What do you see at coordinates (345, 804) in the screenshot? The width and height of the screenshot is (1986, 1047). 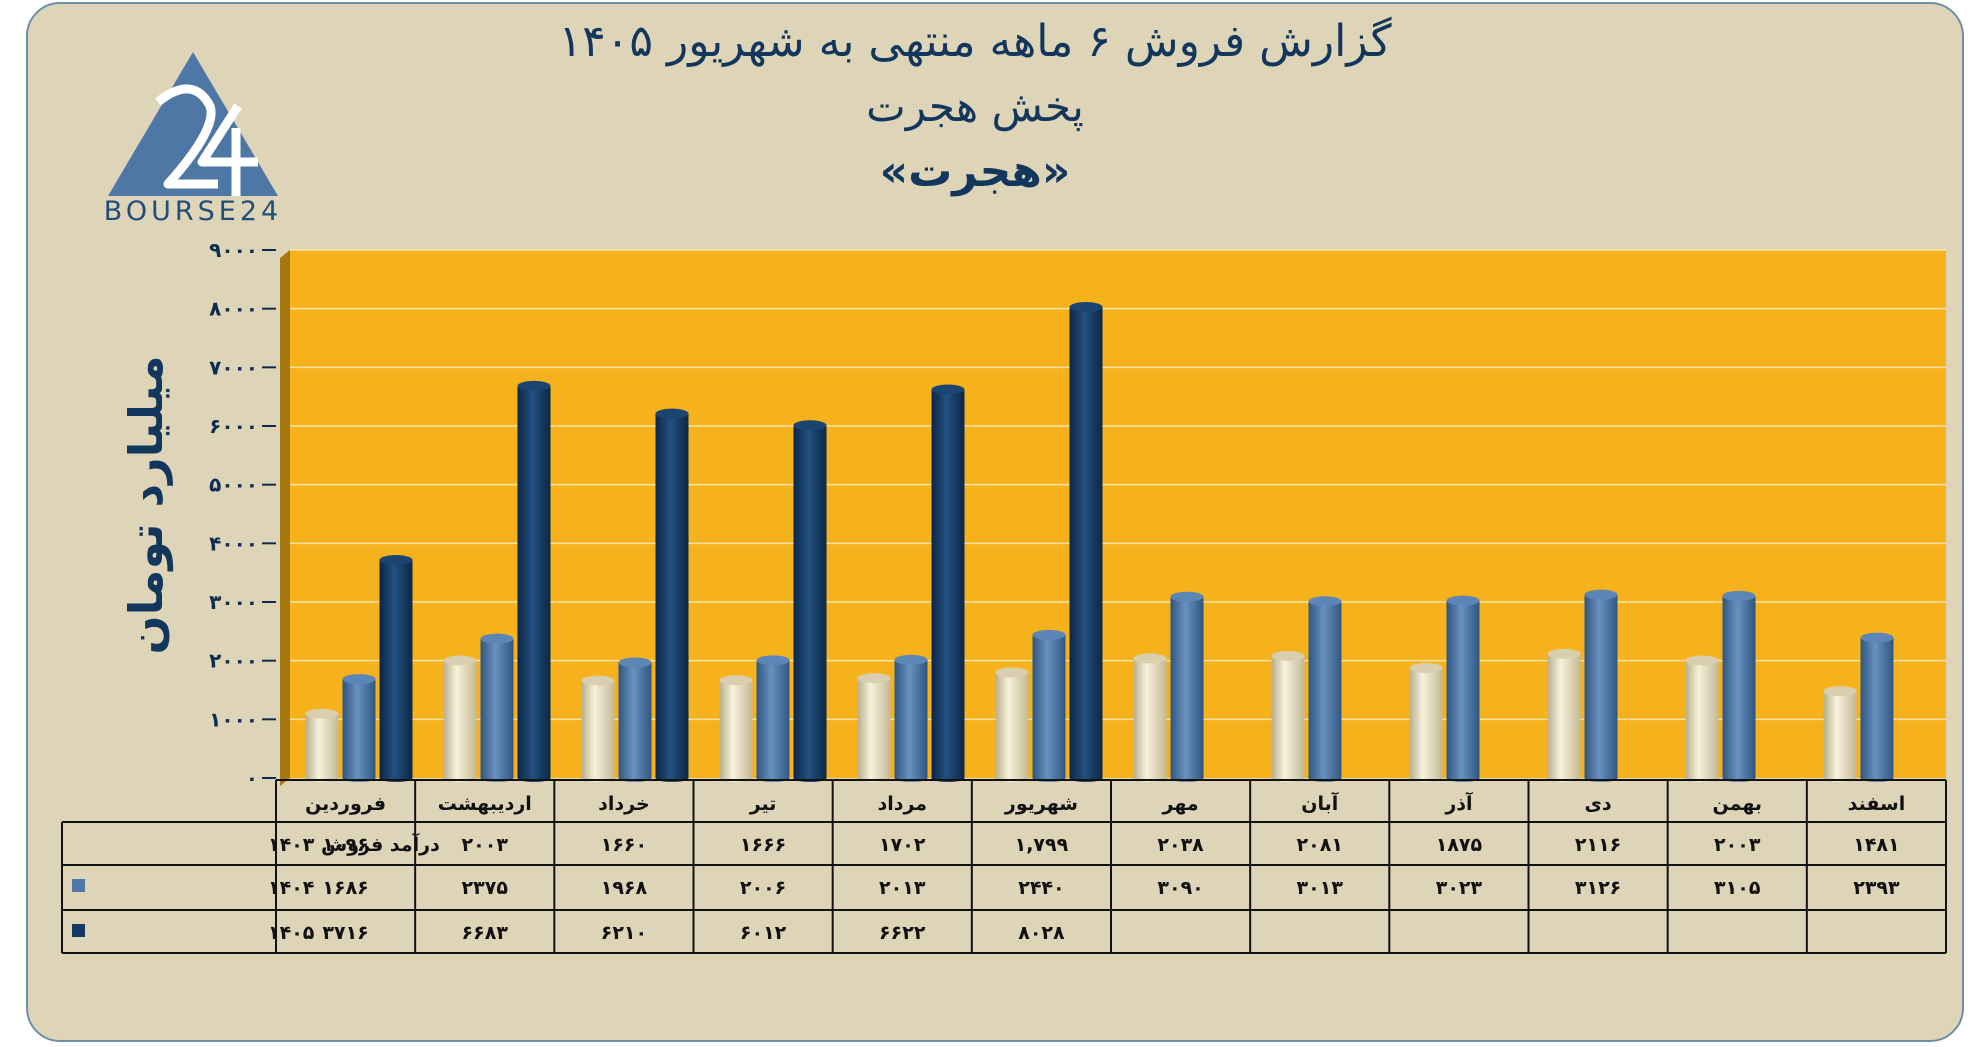 I see `category-label: فروردین` at bounding box center [345, 804].